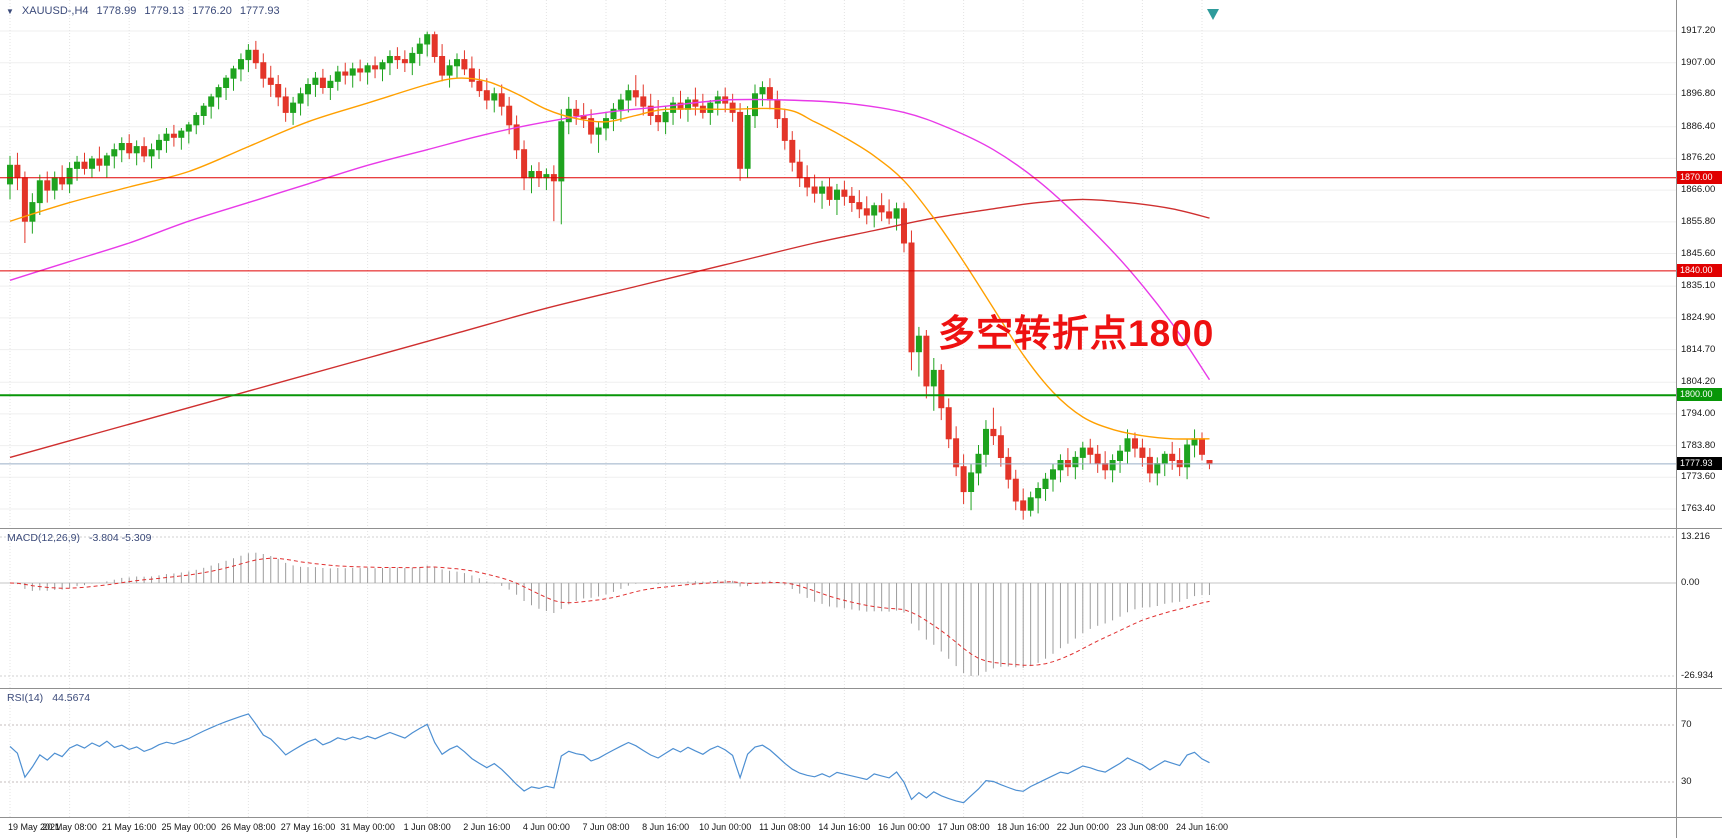 This screenshot has height=838, width=1722. I want to click on time-tick-label: 4 Jun 00:00, so click(546, 827).